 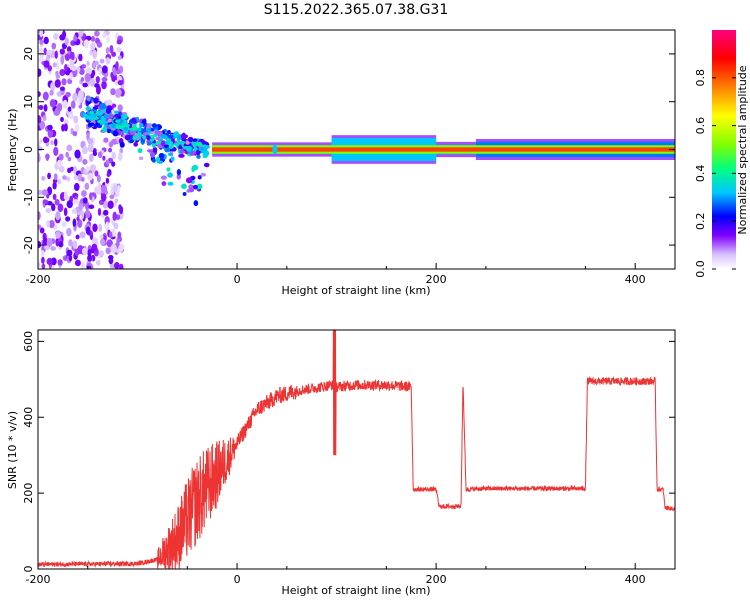 I want to click on colorbar-tick-label: 0.4, so click(x=700, y=174).